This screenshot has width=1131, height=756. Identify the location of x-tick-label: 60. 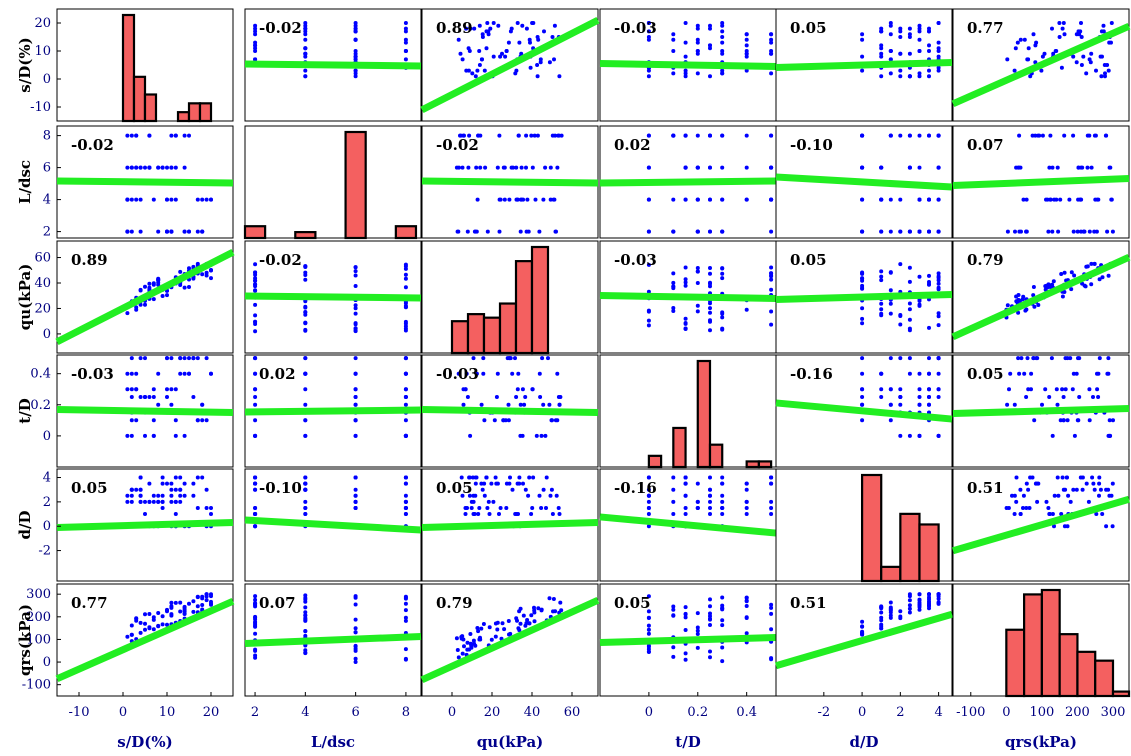
(572, 712).